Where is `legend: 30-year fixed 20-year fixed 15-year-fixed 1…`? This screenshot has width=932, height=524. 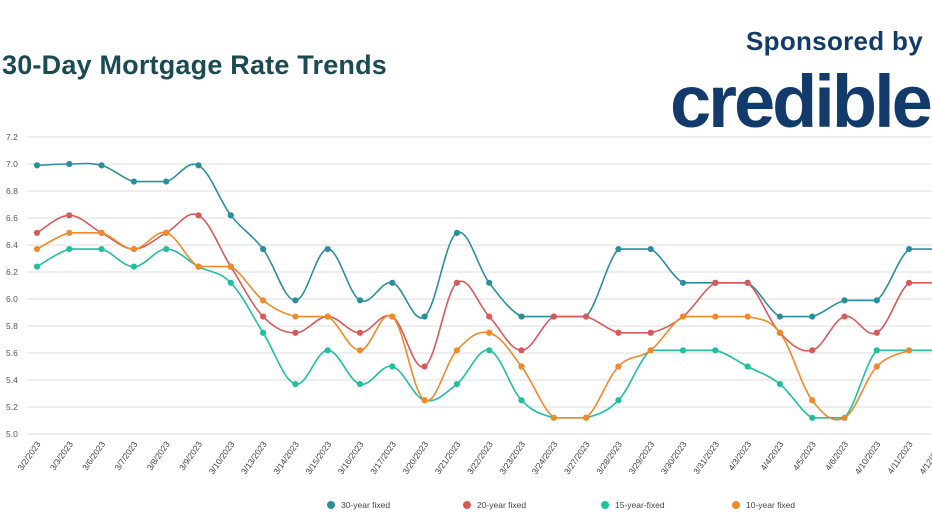
legend: 30-year fixed 20-year fixed 15-year-fixed 1… is located at coordinates (561, 505).